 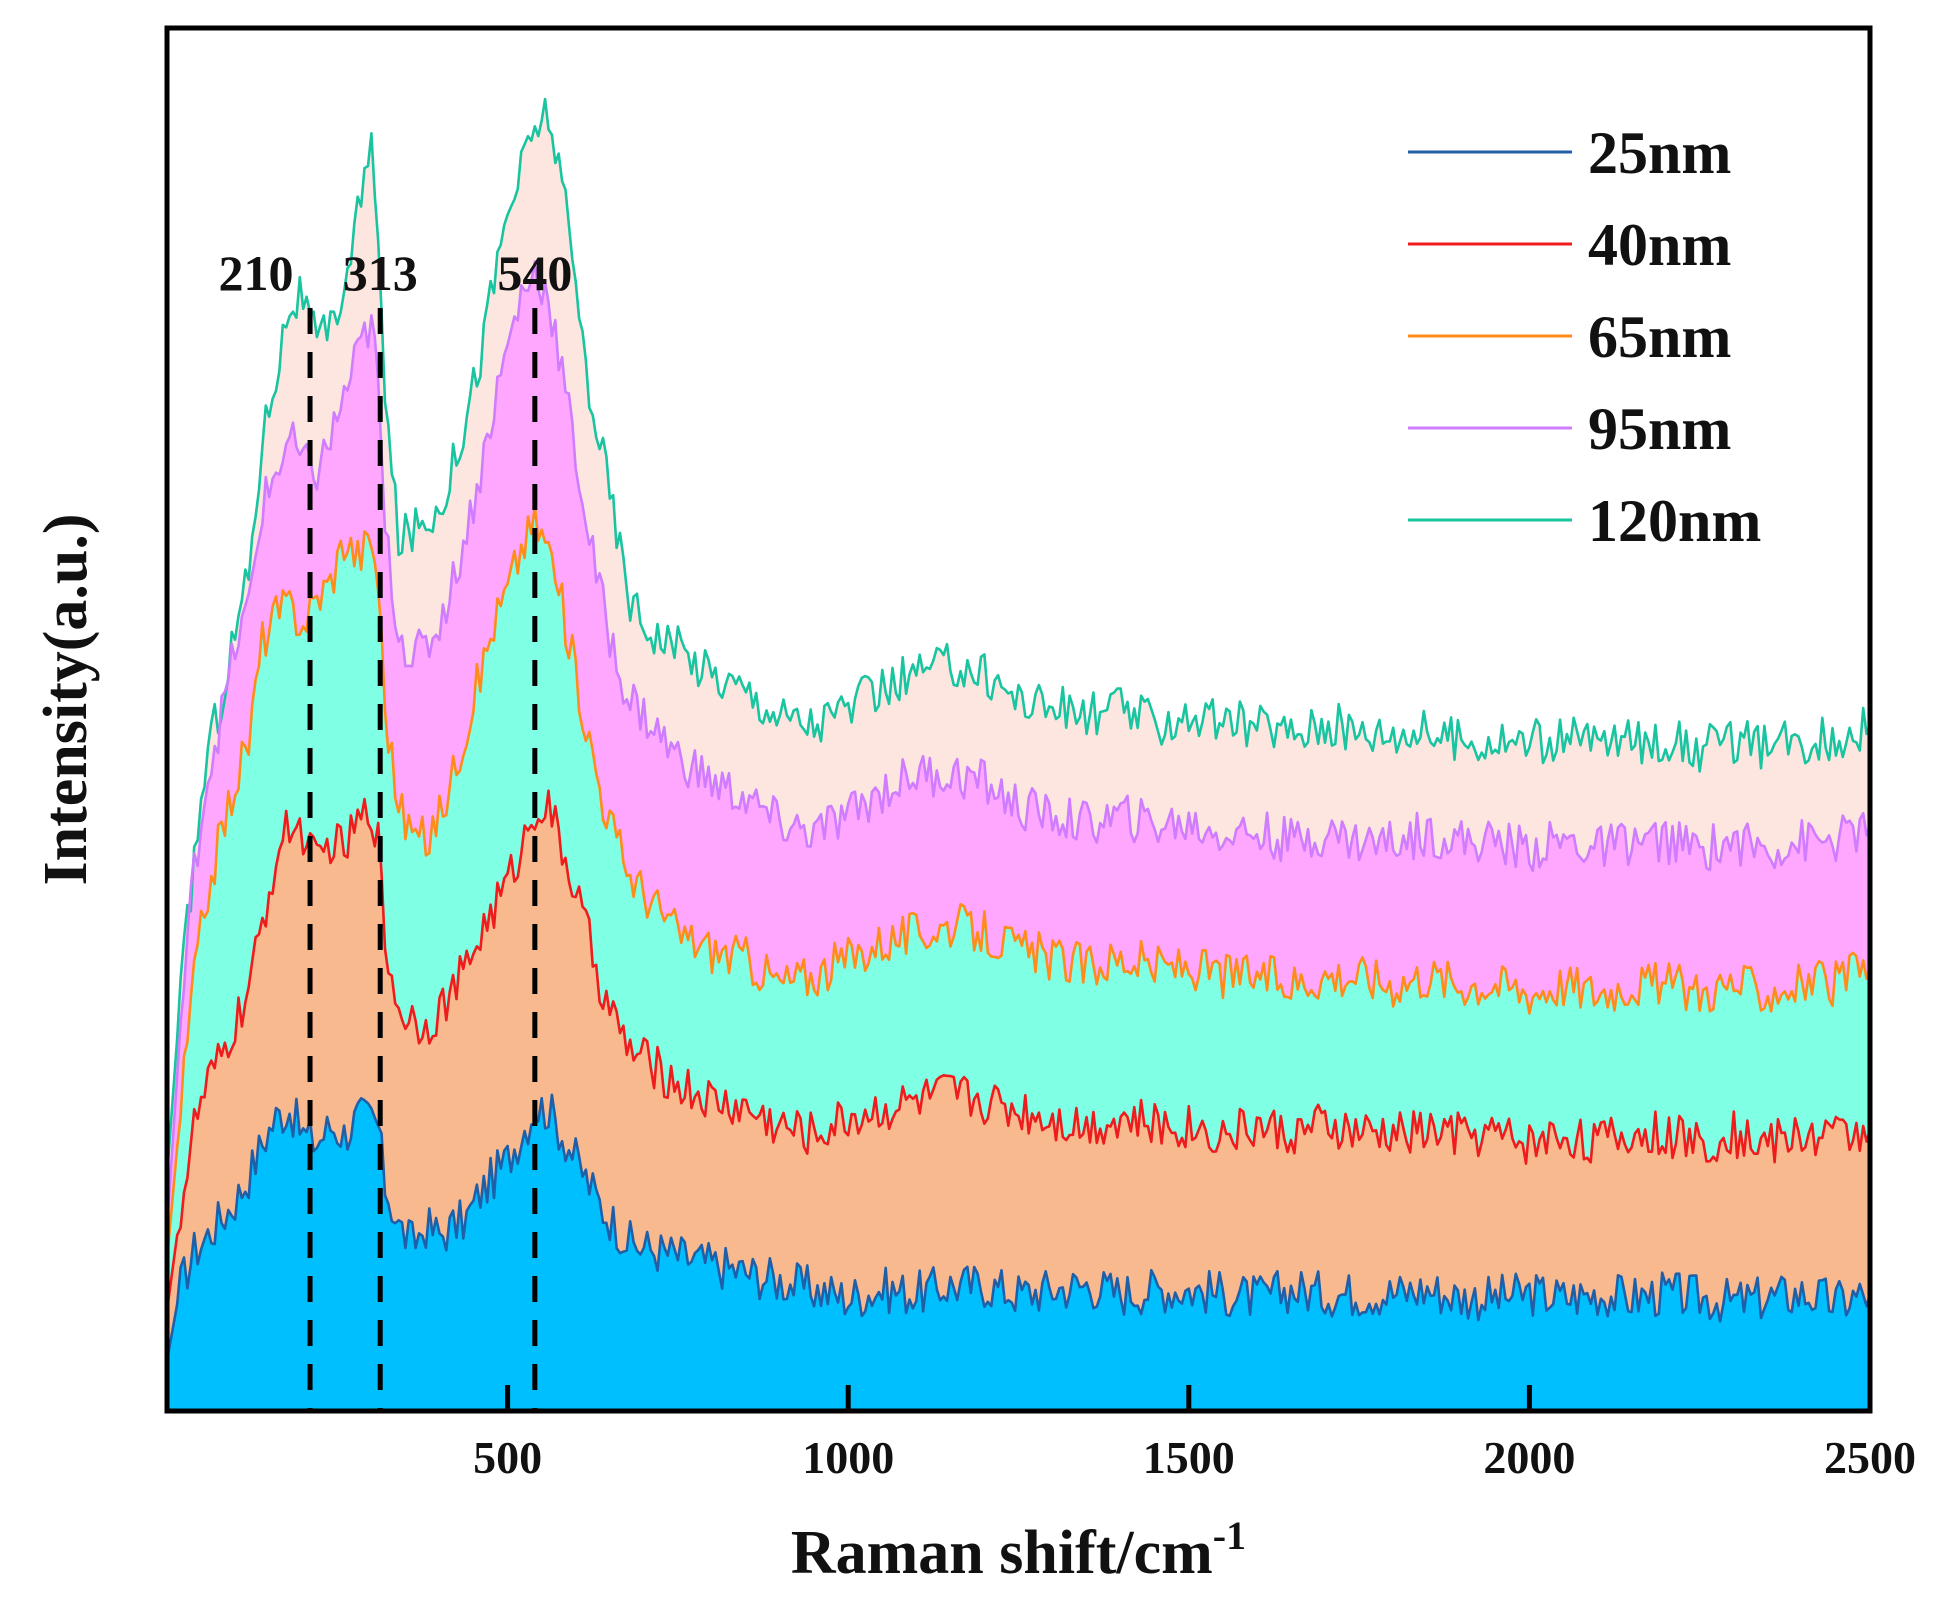 What do you see at coordinates (1189, 1457) in the screenshot?
I see `x-tick-label-1500: 1500` at bounding box center [1189, 1457].